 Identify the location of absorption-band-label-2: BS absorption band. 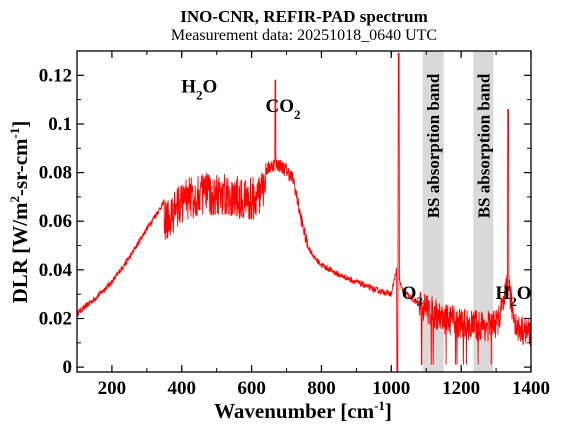
(483, 145).